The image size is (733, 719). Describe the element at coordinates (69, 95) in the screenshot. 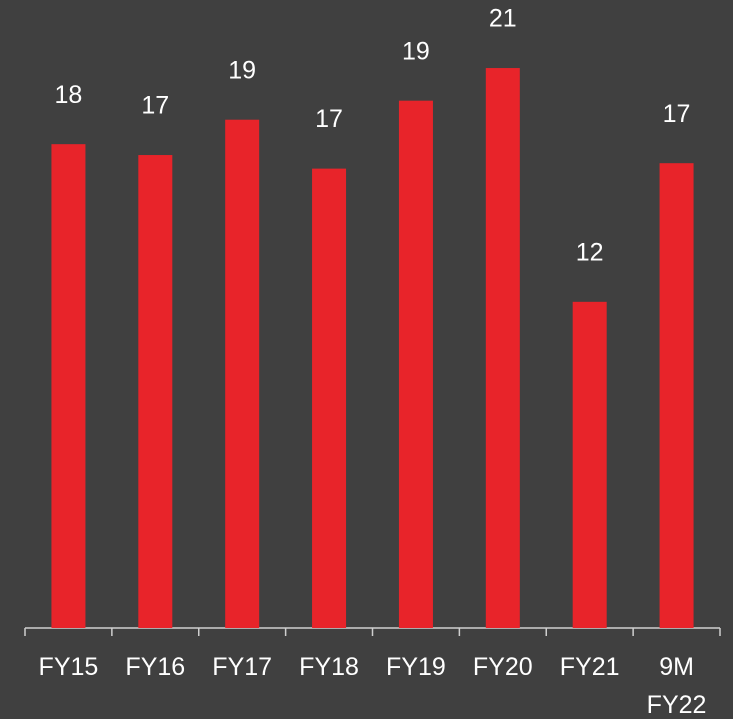

I see `value-label: 18` at that location.